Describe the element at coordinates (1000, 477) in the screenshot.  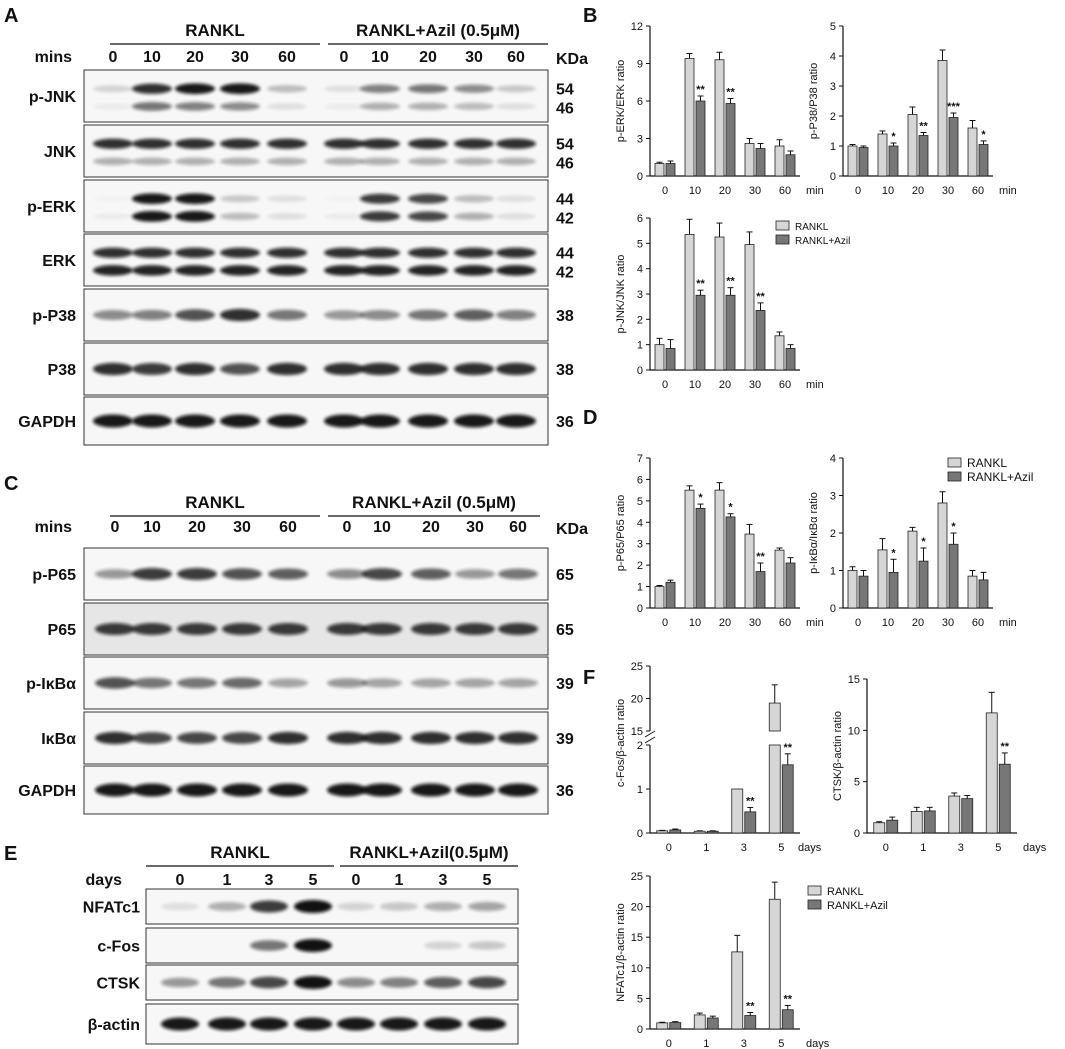
I see `legend-label-azil: RANKL+Azil` at that location.